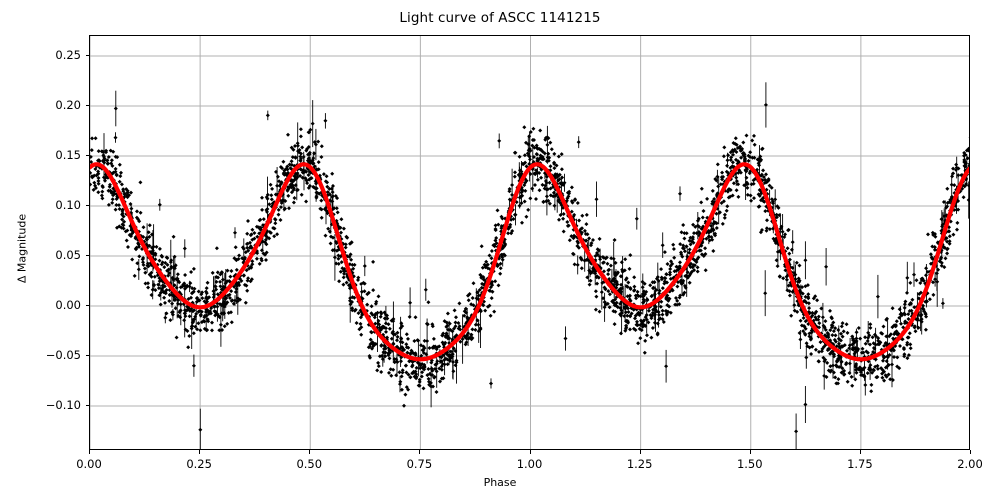  I want to click on y-tick-label: 0.15, so click(68, 155).